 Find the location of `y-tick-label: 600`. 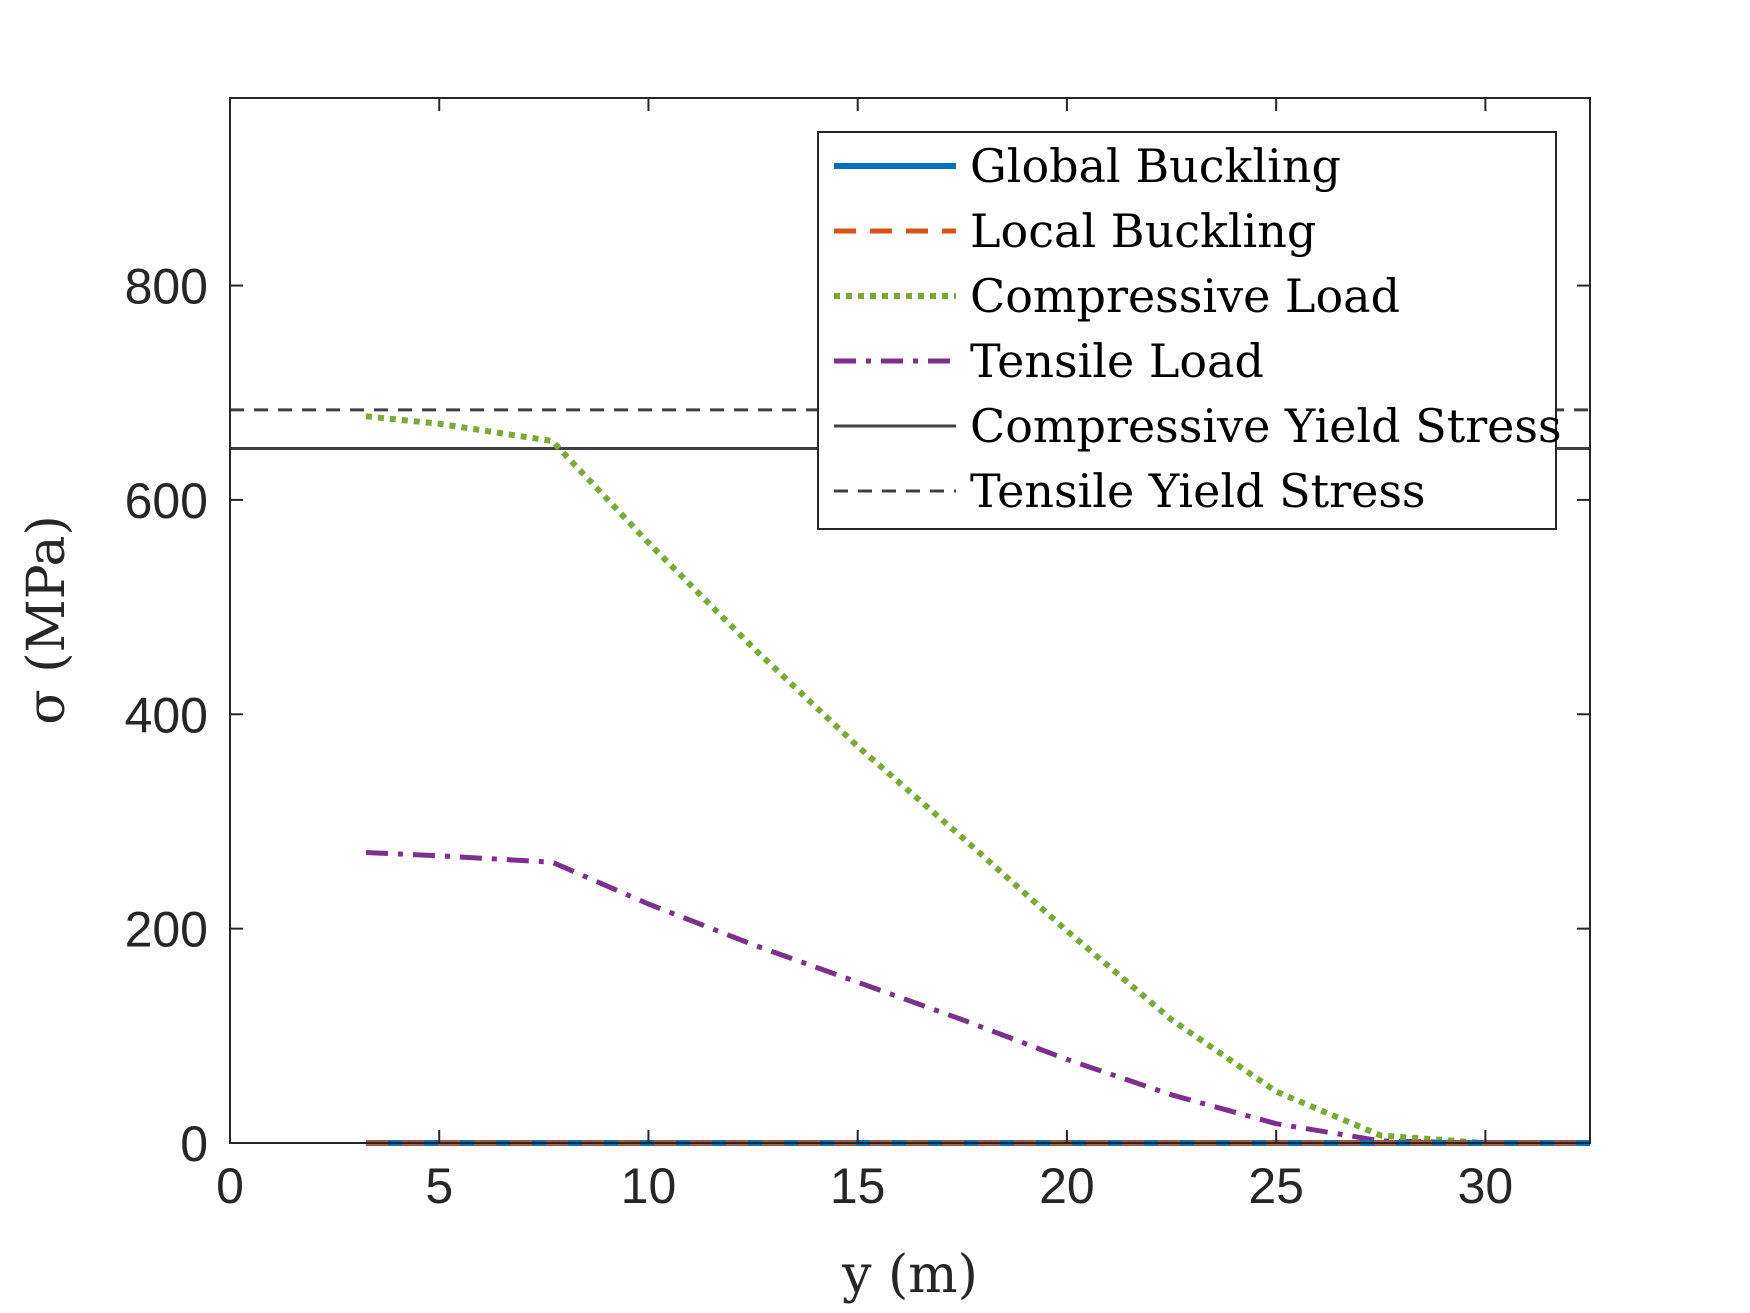

y-tick-label: 600 is located at coordinates (166, 501).